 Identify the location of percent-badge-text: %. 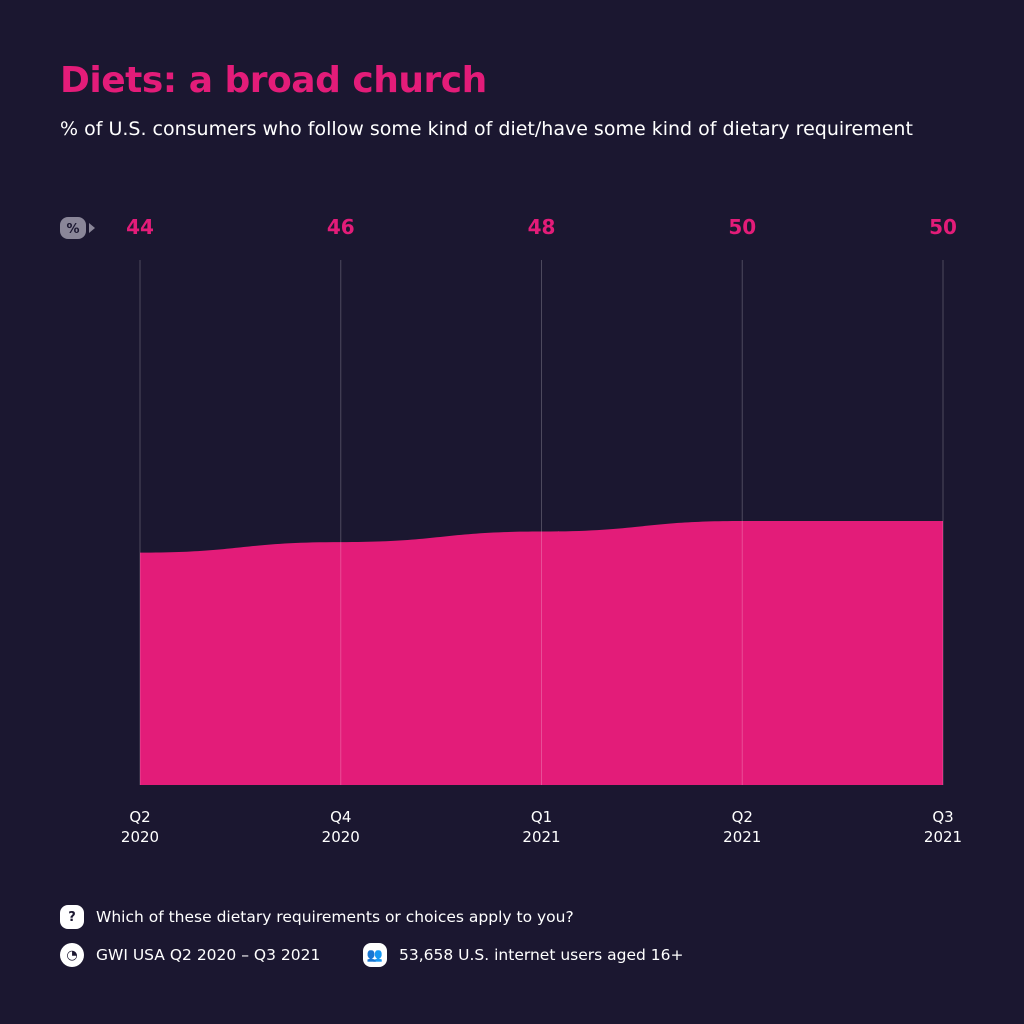
(72, 229).